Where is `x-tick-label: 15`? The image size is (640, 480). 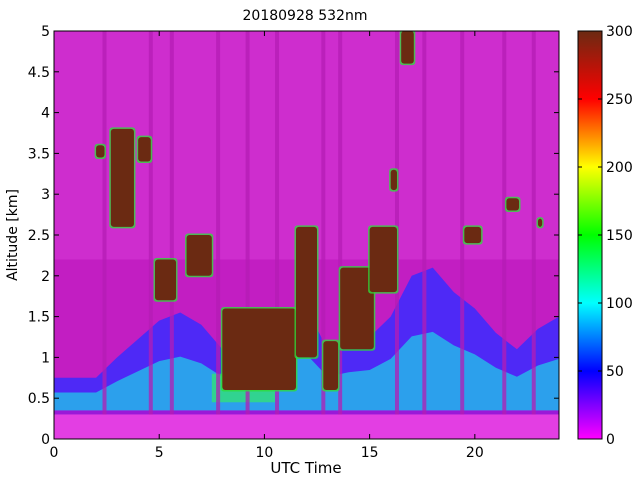 x-tick-label: 15 is located at coordinates (370, 453).